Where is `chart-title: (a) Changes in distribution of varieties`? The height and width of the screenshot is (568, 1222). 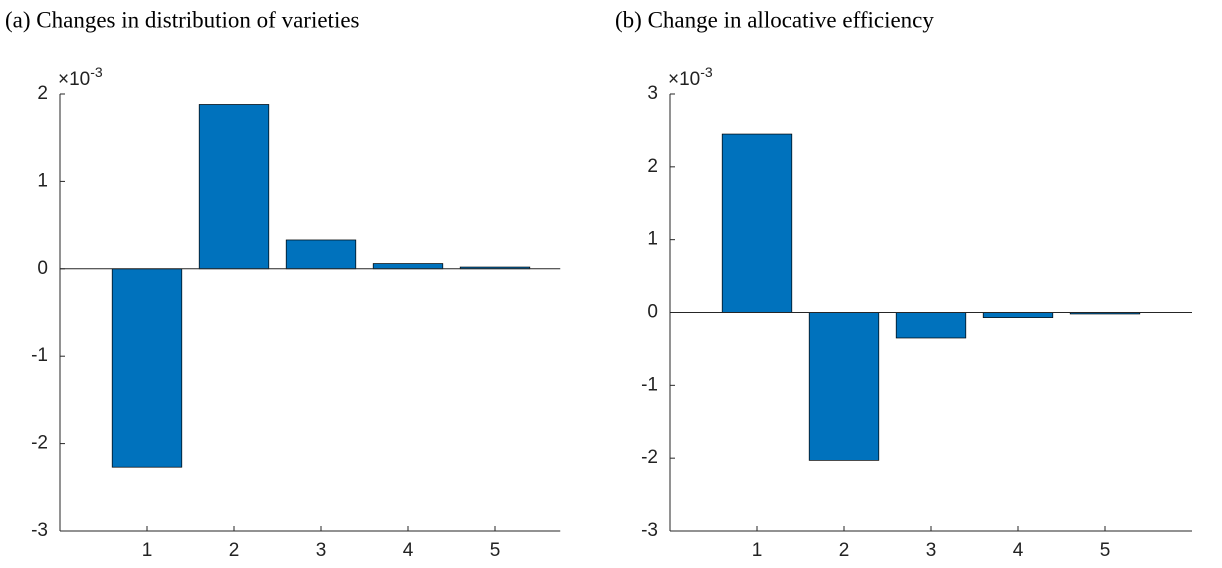
chart-title: (a) Changes in distribution of varieties is located at coordinates (182, 19).